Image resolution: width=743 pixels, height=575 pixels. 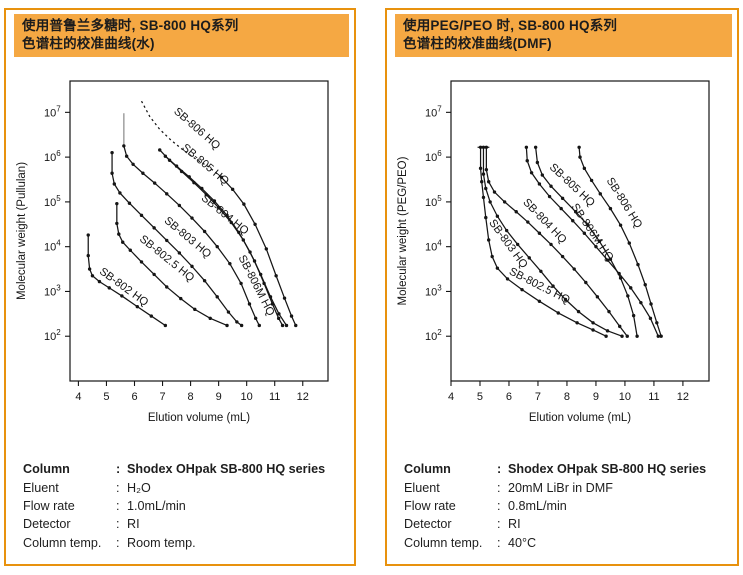 I want to click on spec-row-column-temp: Column temp.: Room temp., so click(x=186, y=543).